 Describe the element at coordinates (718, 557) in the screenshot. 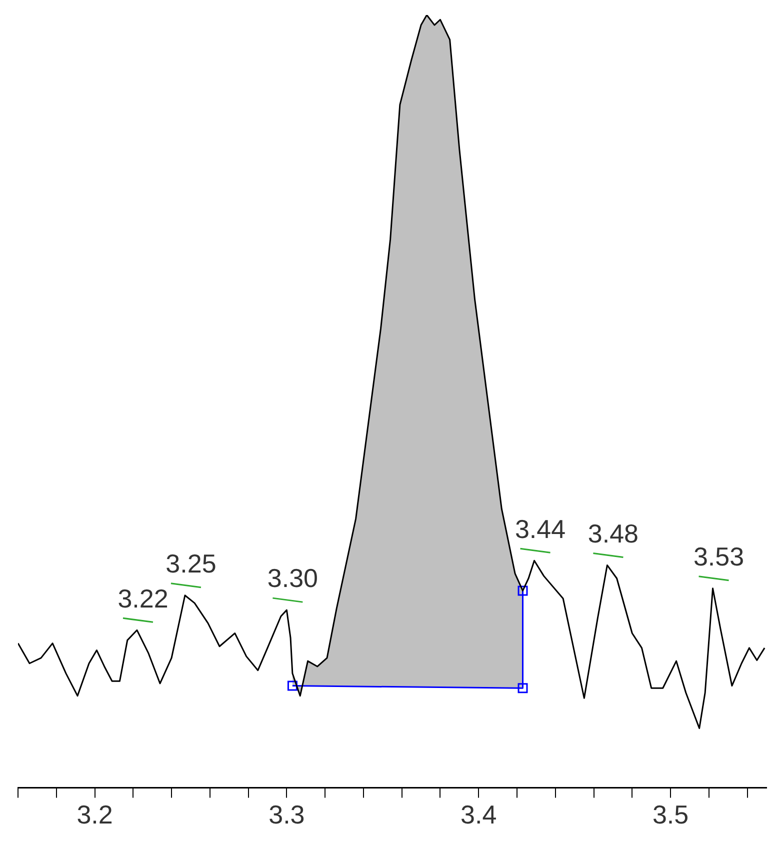

I see `annotation: 3.53` at that location.